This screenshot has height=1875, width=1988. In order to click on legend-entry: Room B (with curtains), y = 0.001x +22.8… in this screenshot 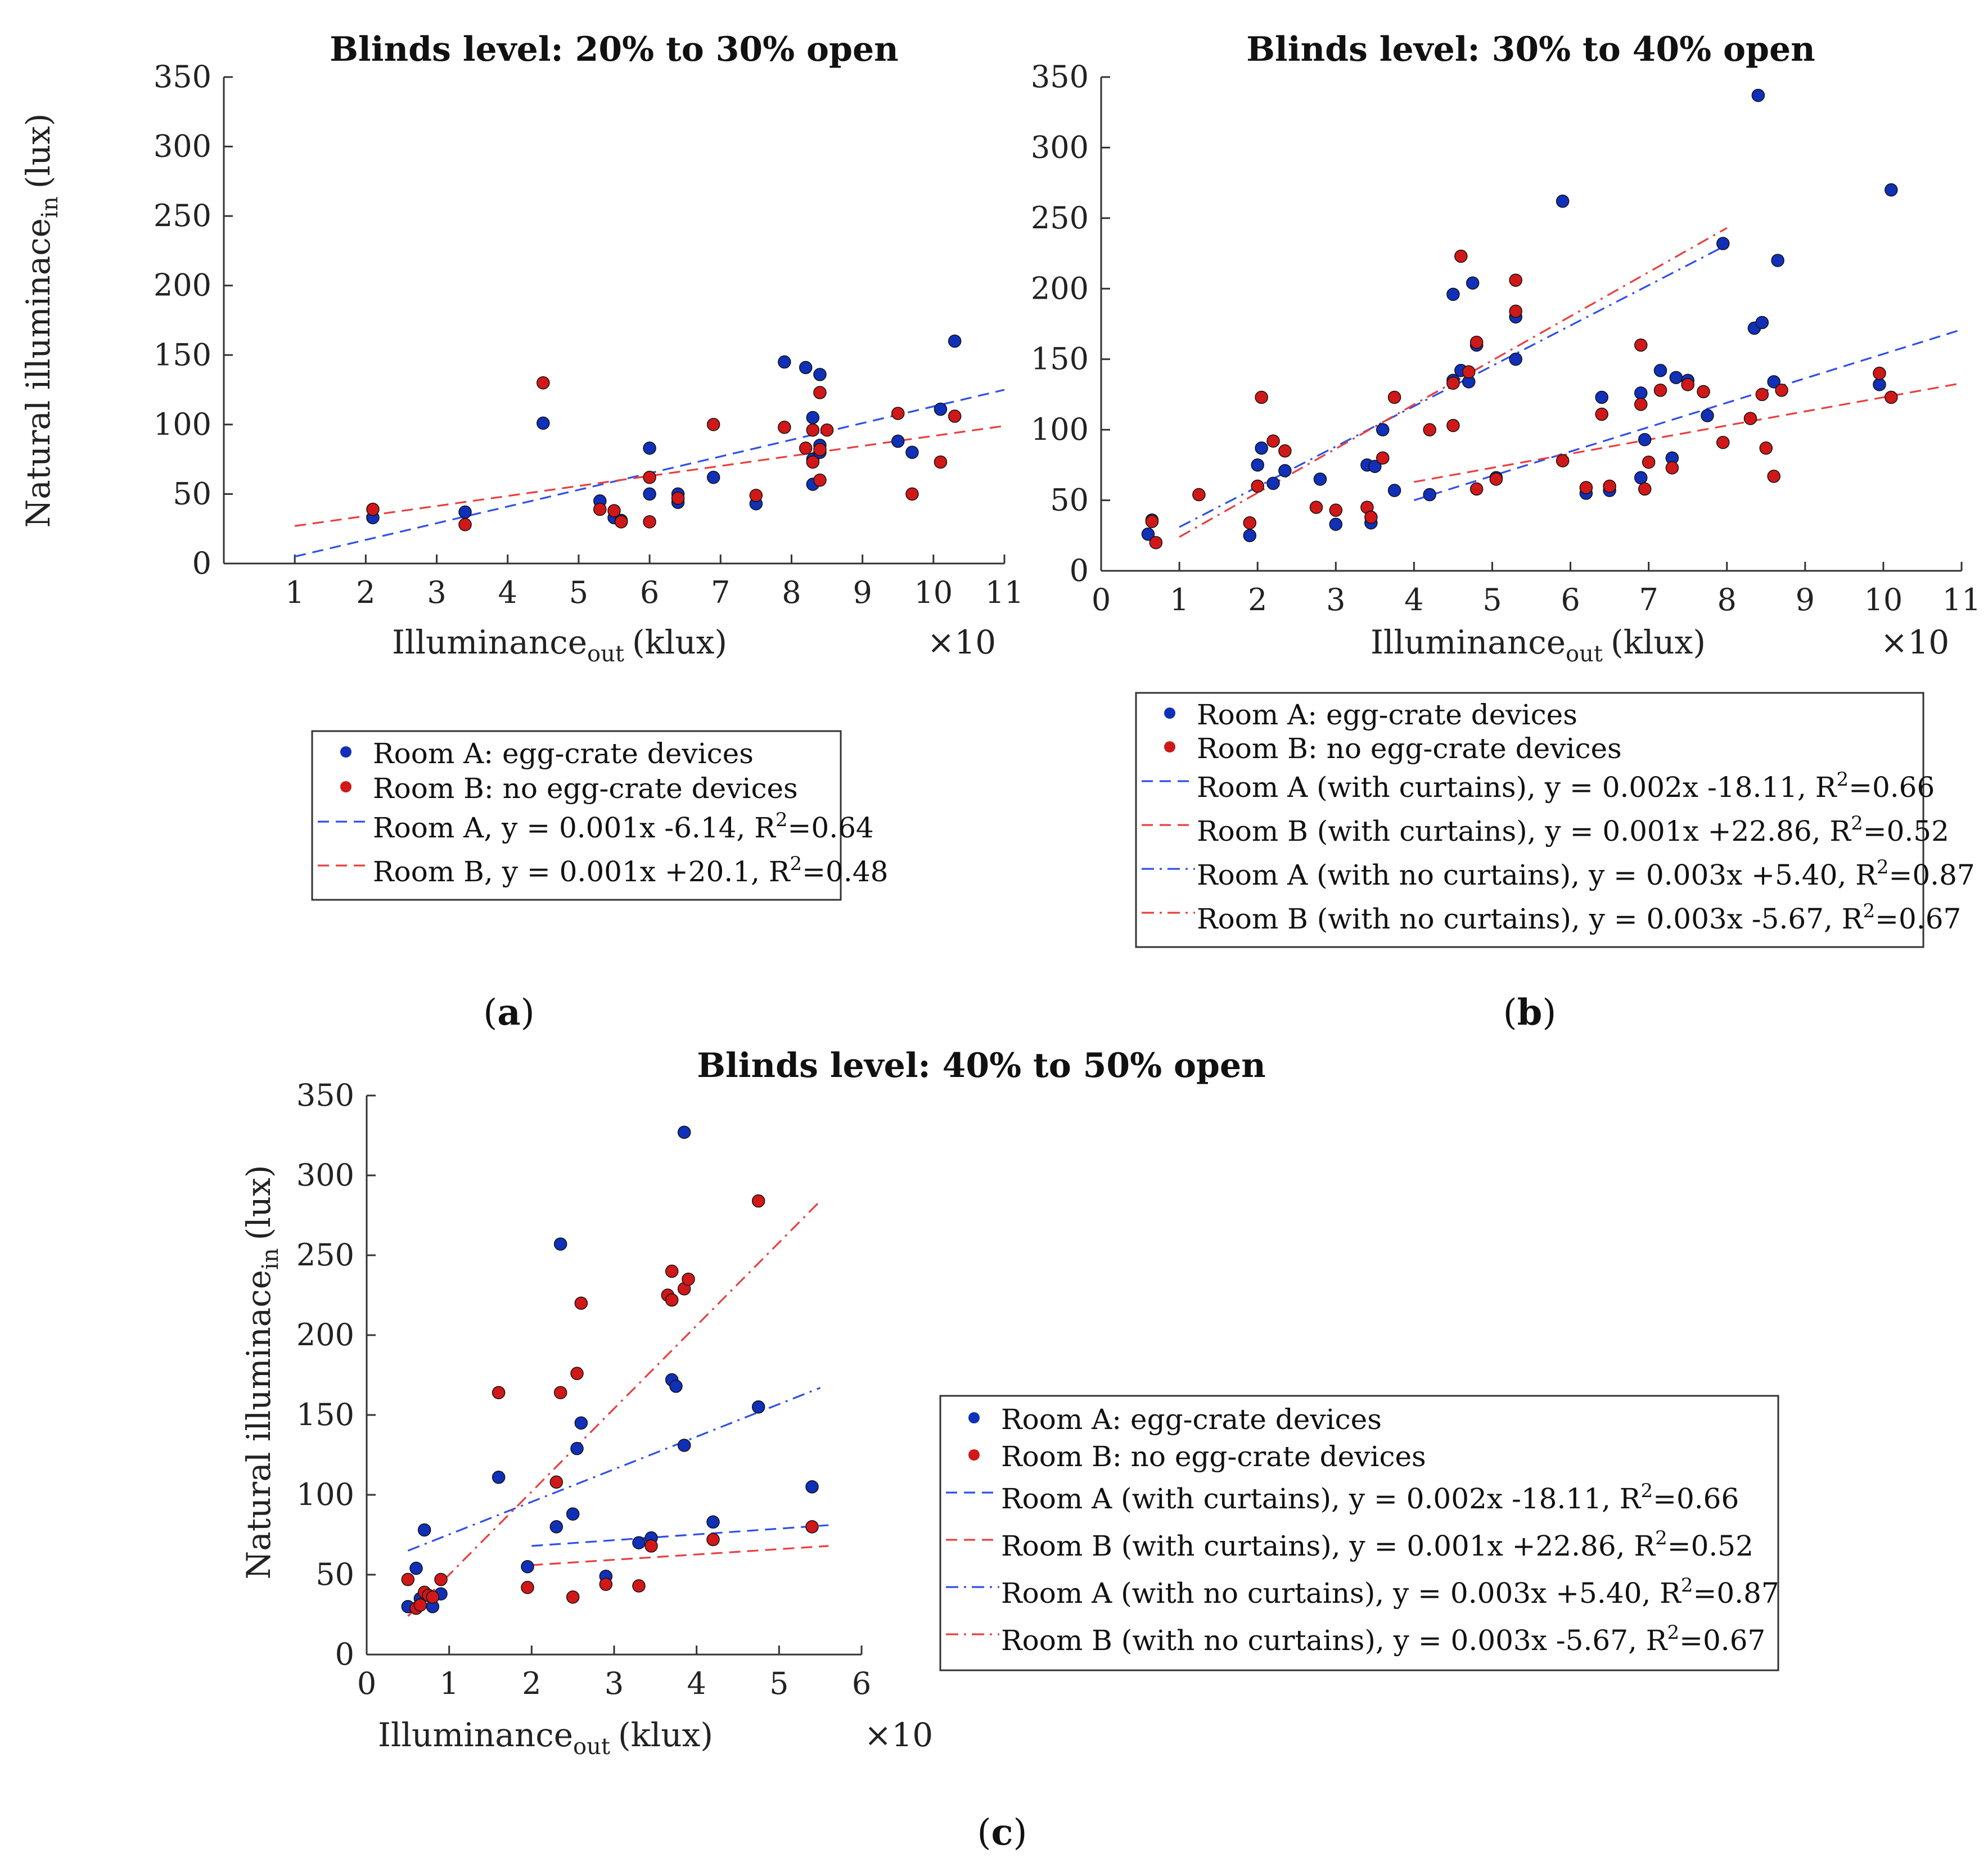, I will do `click(1573, 830)`.